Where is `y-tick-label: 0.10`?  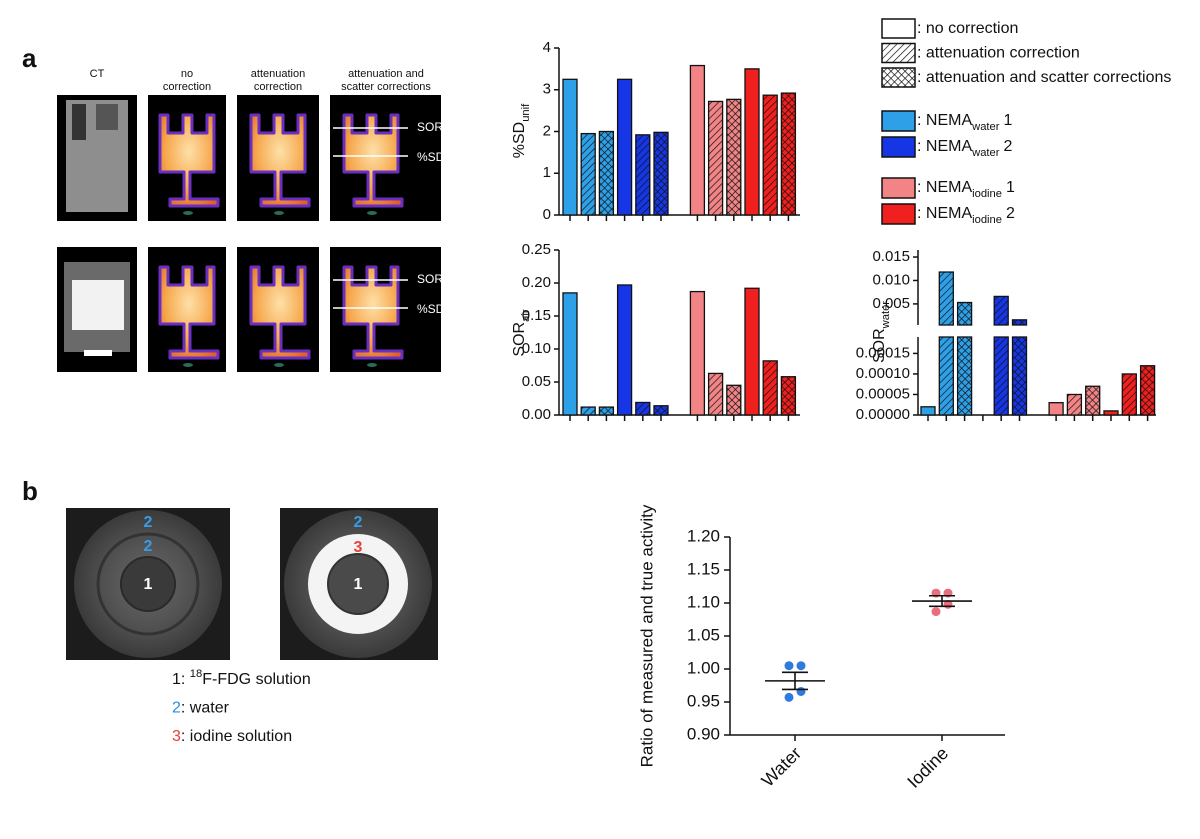 y-tick-label: 0.10 is located at coordinates (536, 348).